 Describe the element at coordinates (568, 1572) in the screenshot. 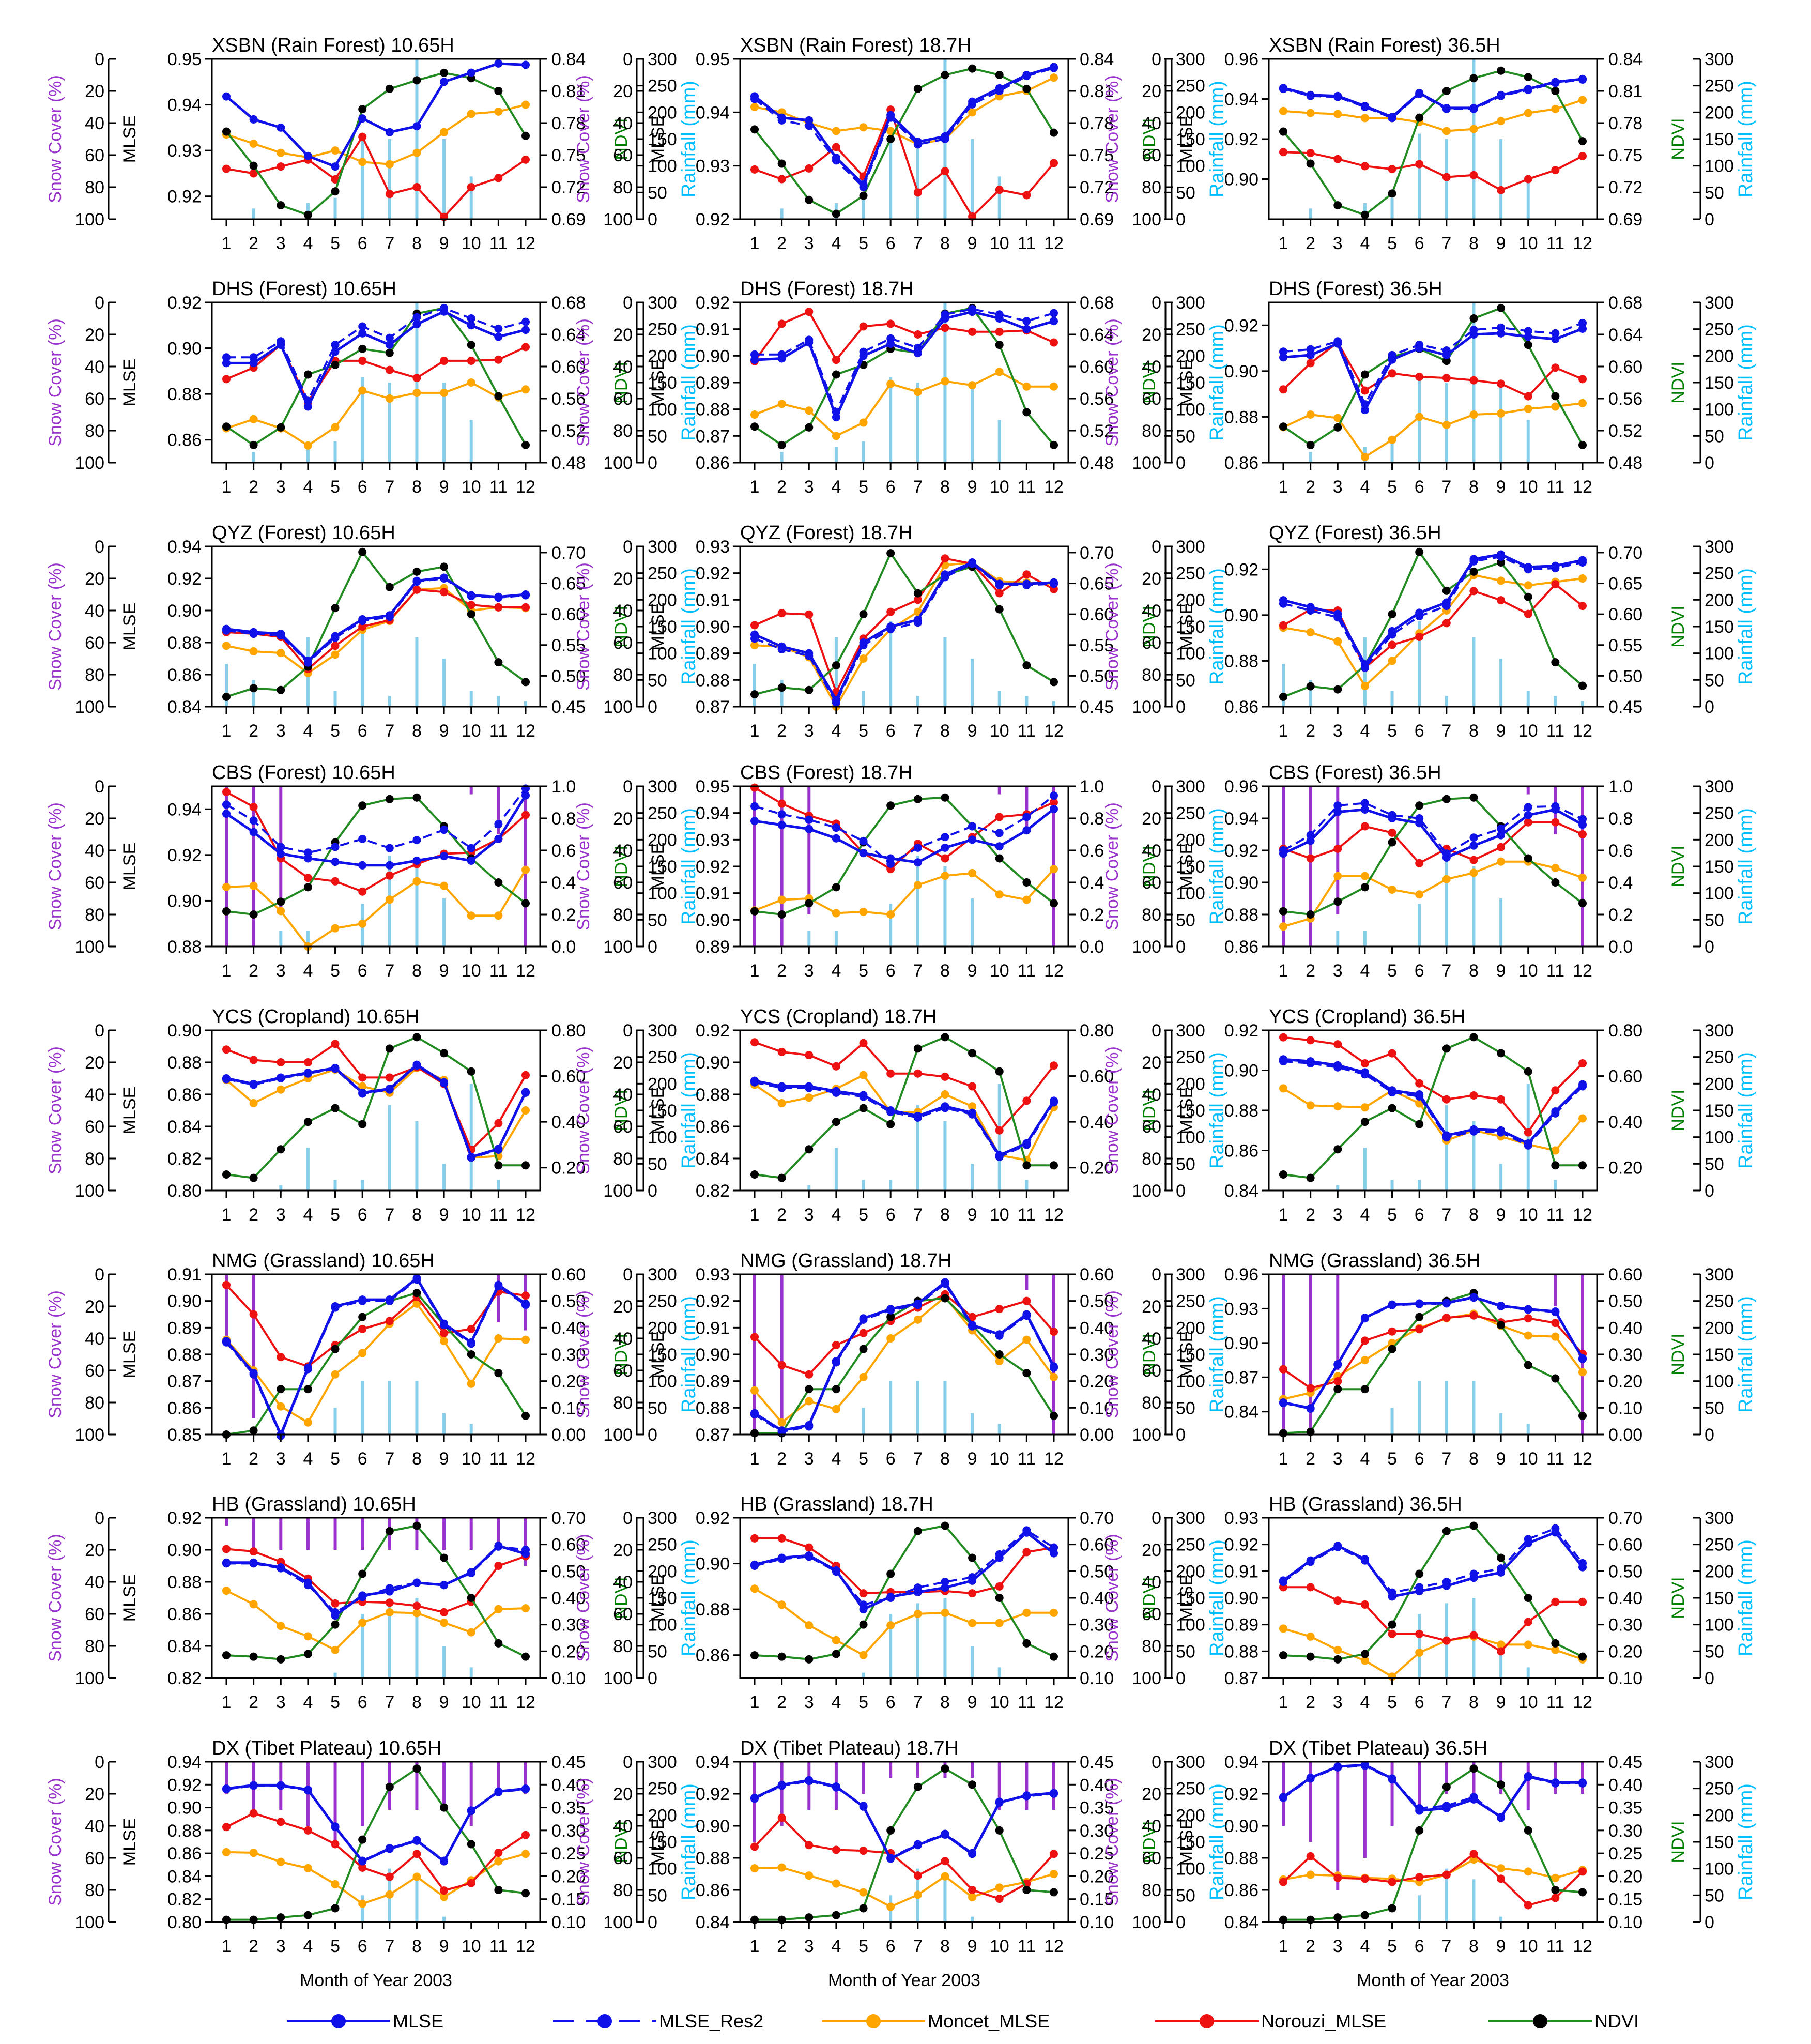

I see `ndvi-tick-label: 0.50` at that location.